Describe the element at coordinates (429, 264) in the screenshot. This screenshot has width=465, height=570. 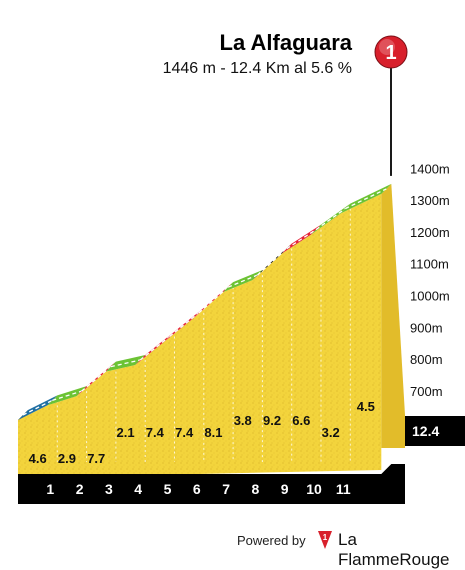
I see `y-axis-tick-label: 1100m` at that location.